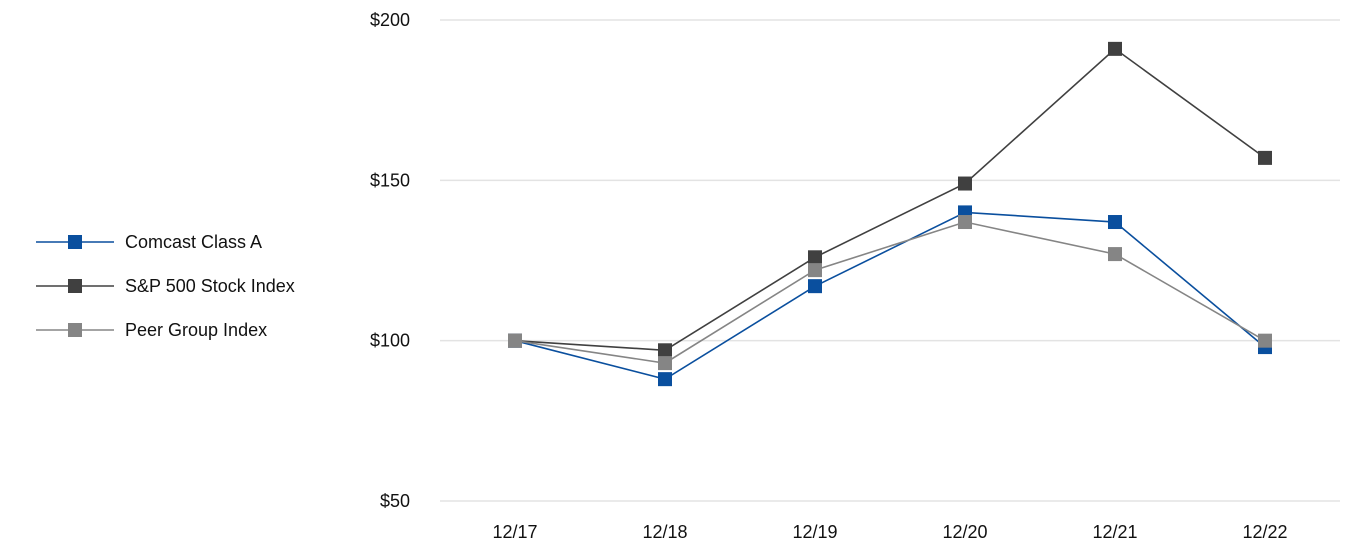 This screenshot has width=1362, height=560. I want to click on x-tick-label: 12/17, so click(514, 532).